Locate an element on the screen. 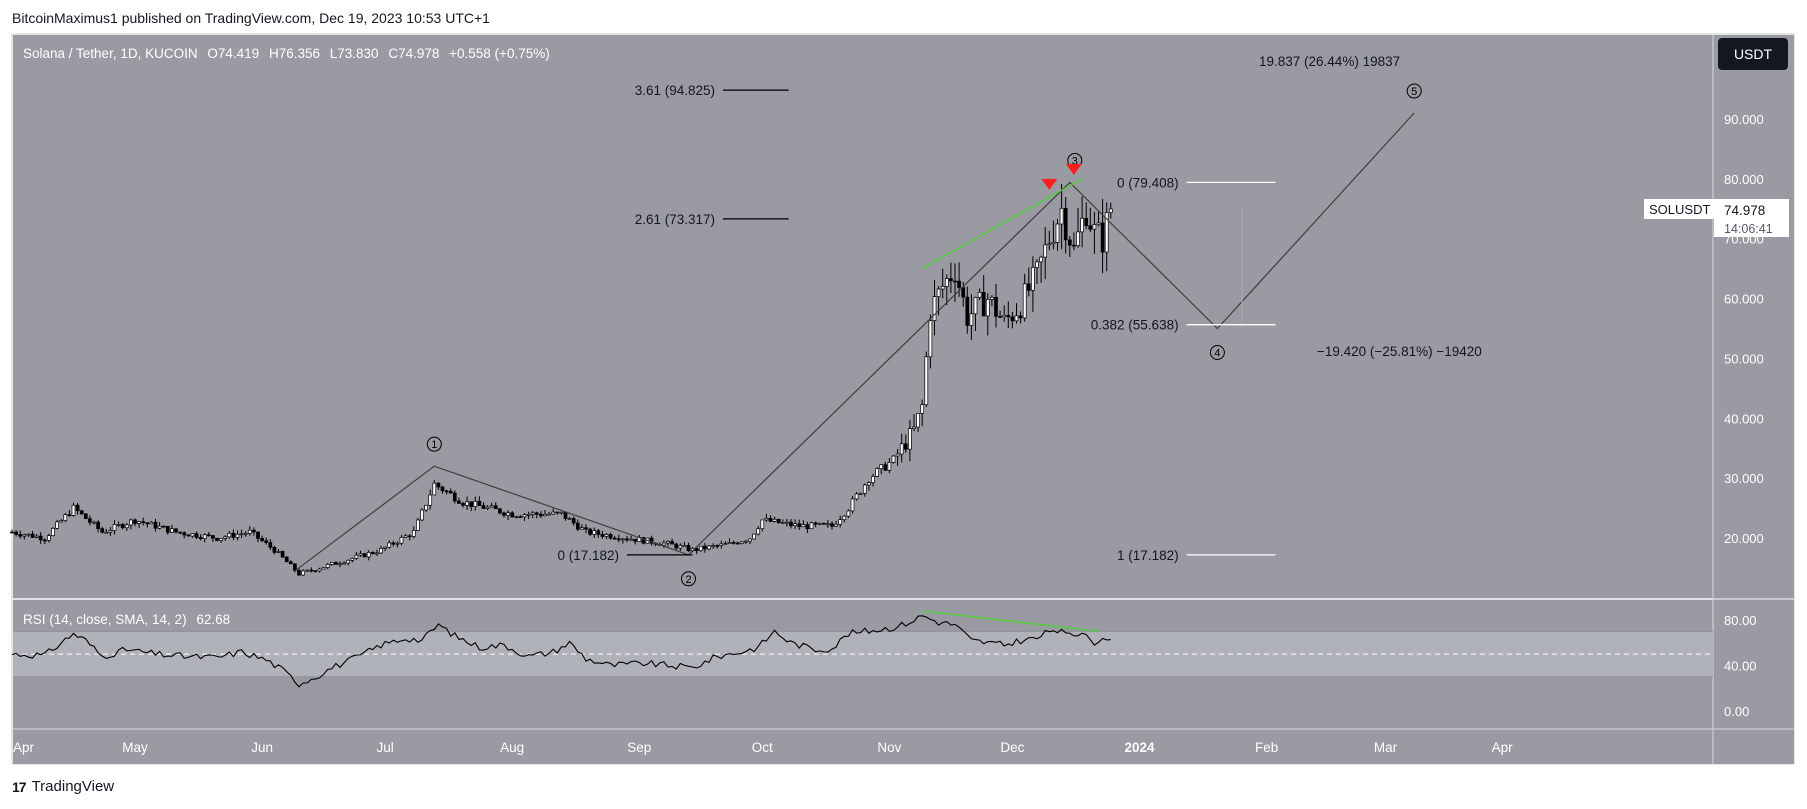  fib-ext-label: 0 (17.182) is located at coordinates (588, 555).